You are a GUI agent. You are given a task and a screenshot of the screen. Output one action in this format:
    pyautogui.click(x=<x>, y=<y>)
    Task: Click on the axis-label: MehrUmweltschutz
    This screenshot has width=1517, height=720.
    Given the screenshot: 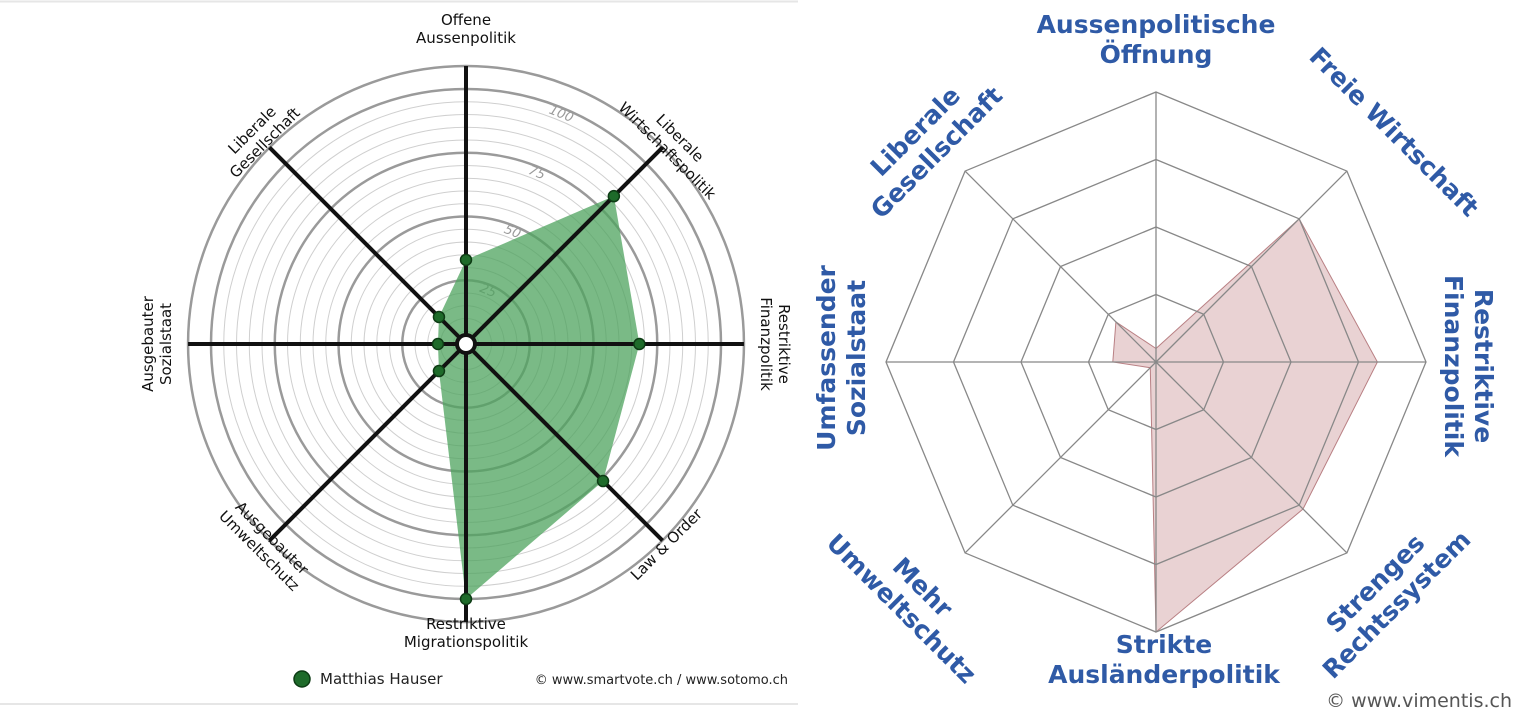 What is the action you would take?
    pyautogui.click(x=912, y=598)
    